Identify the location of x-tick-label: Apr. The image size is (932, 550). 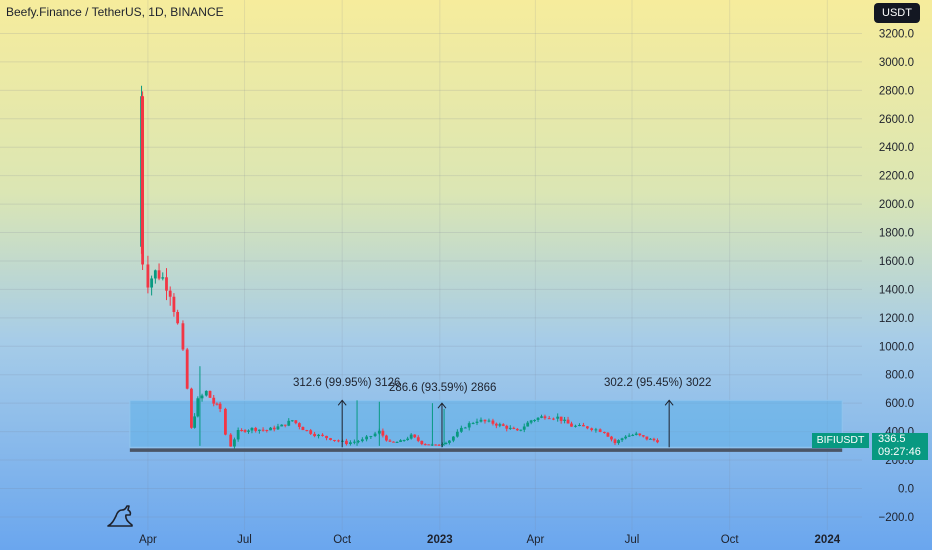
(148, 540).